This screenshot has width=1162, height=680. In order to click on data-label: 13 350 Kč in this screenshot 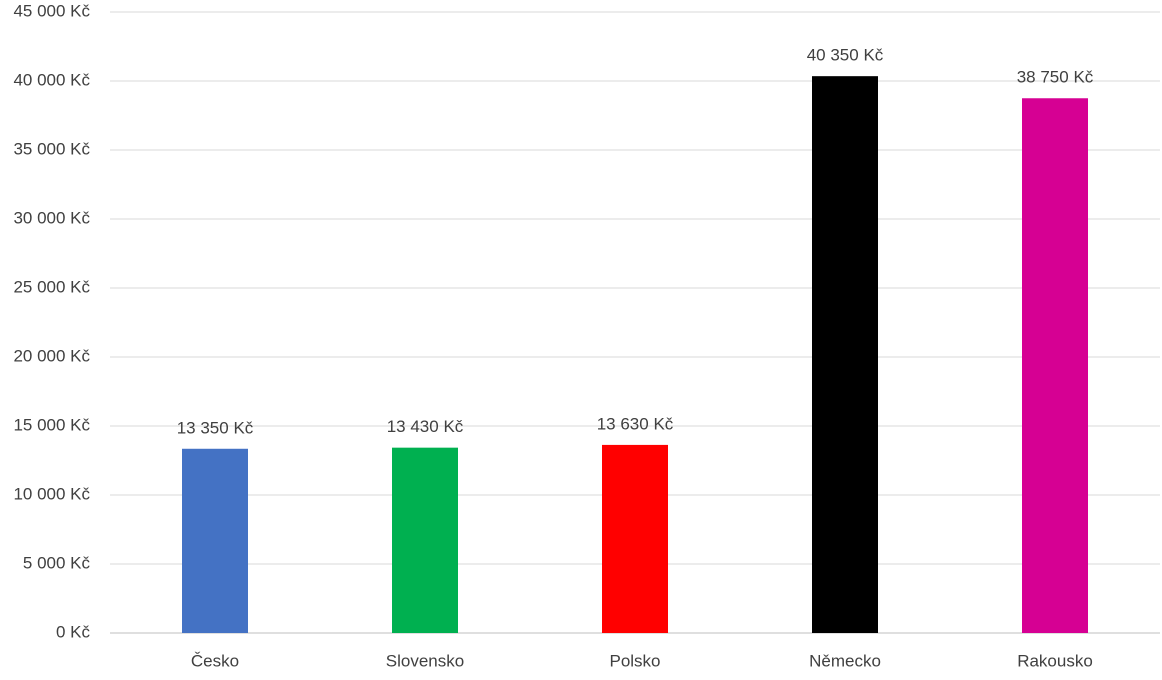, I will do `click(215, 427)`.